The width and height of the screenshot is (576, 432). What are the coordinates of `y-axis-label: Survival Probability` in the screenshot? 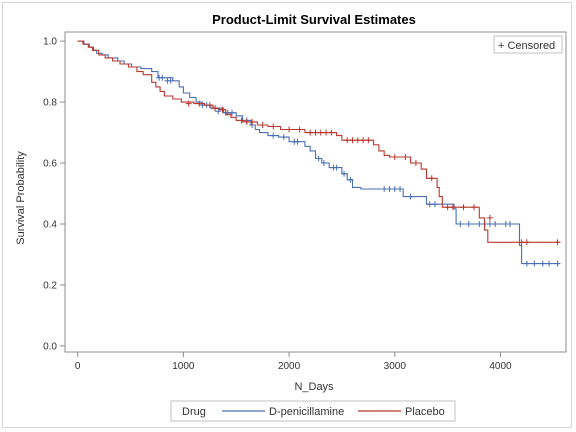 It's located at (21, 198).